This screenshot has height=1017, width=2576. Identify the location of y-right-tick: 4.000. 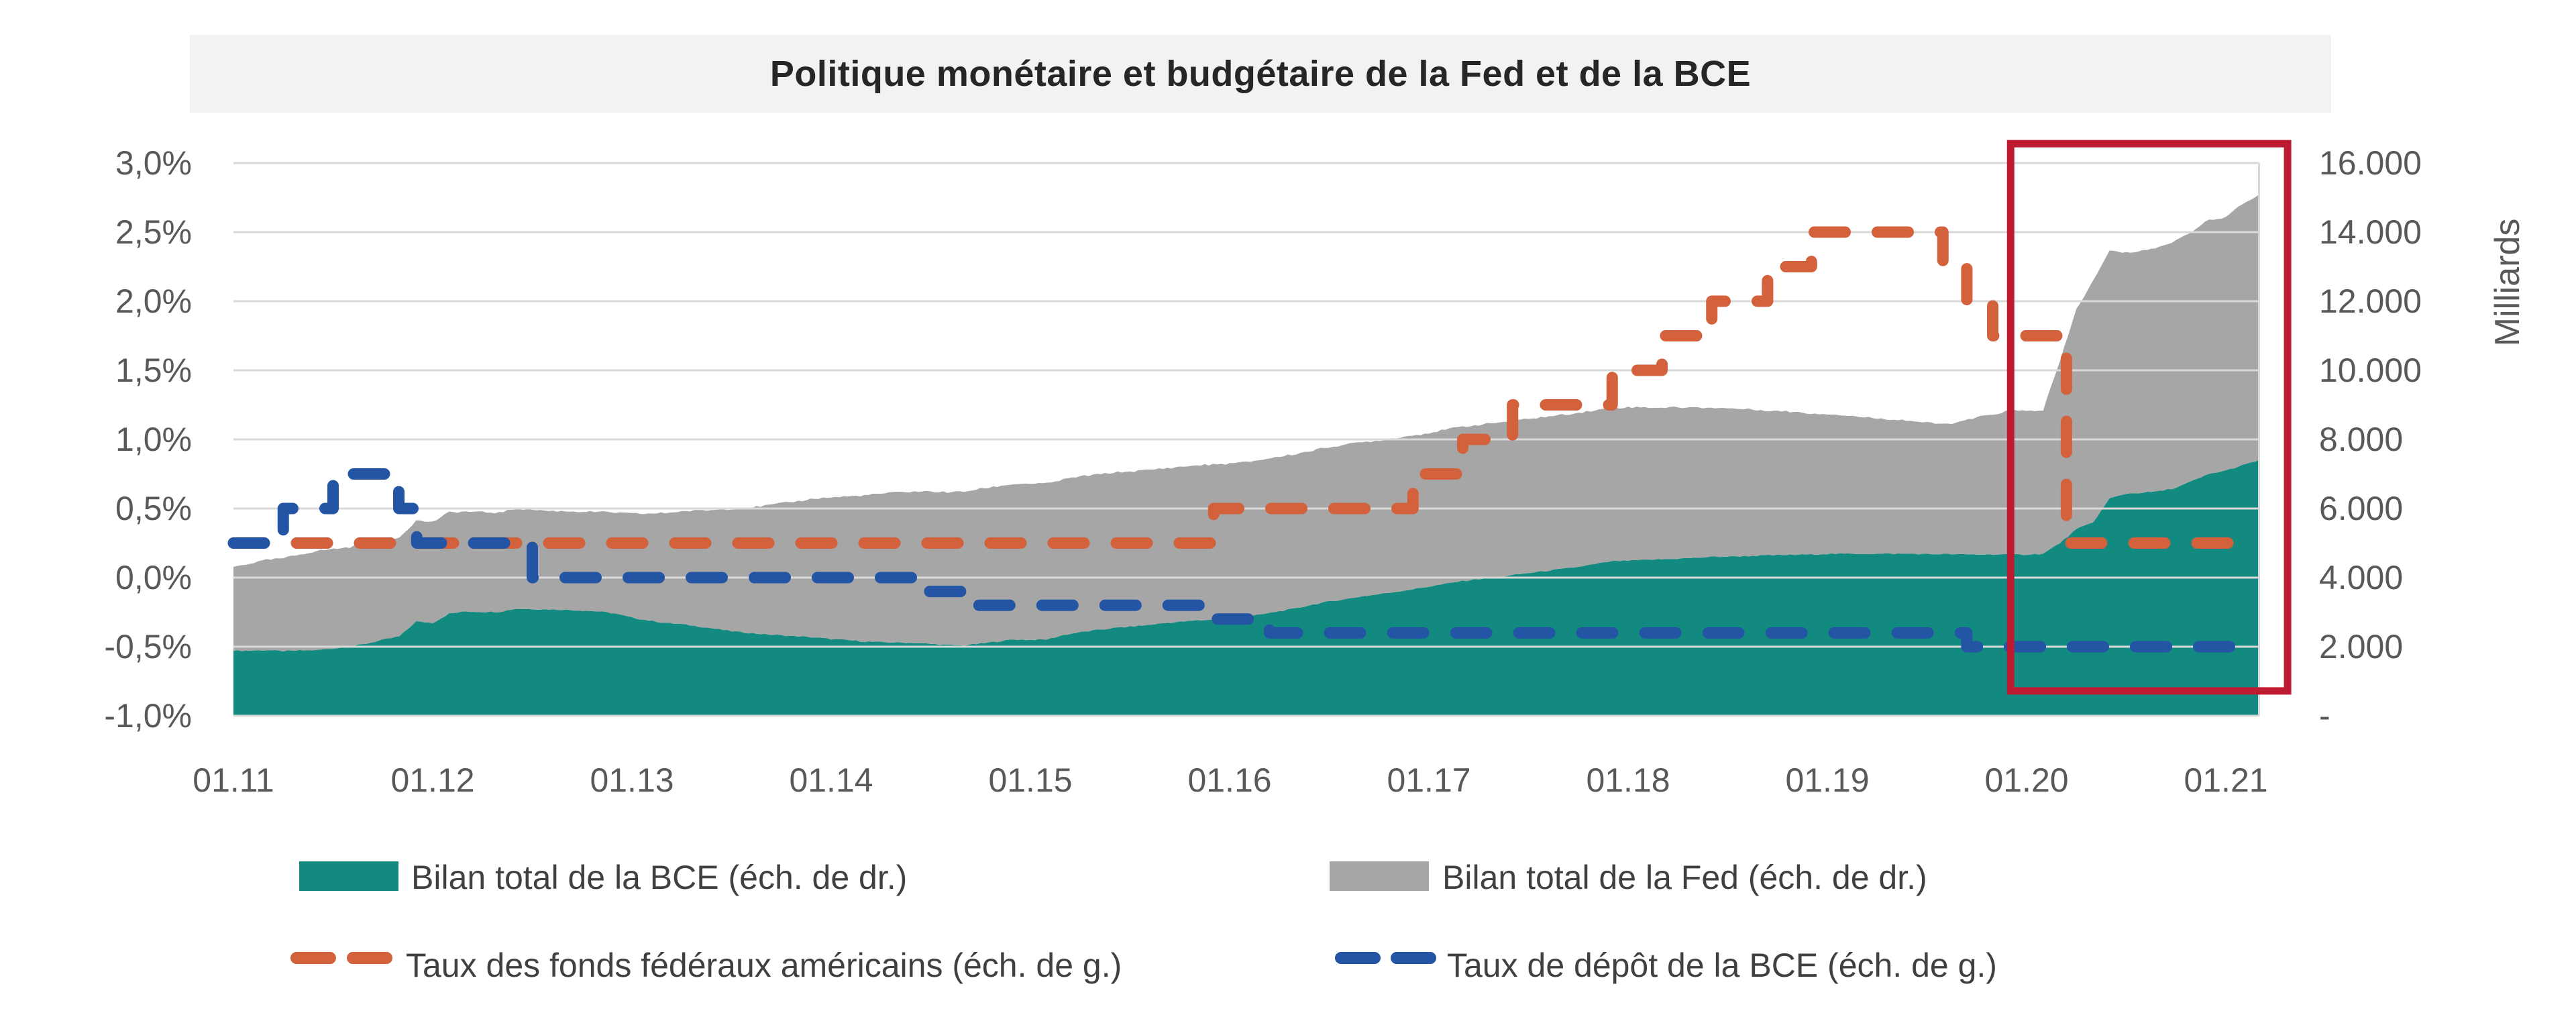
(2361, 577).